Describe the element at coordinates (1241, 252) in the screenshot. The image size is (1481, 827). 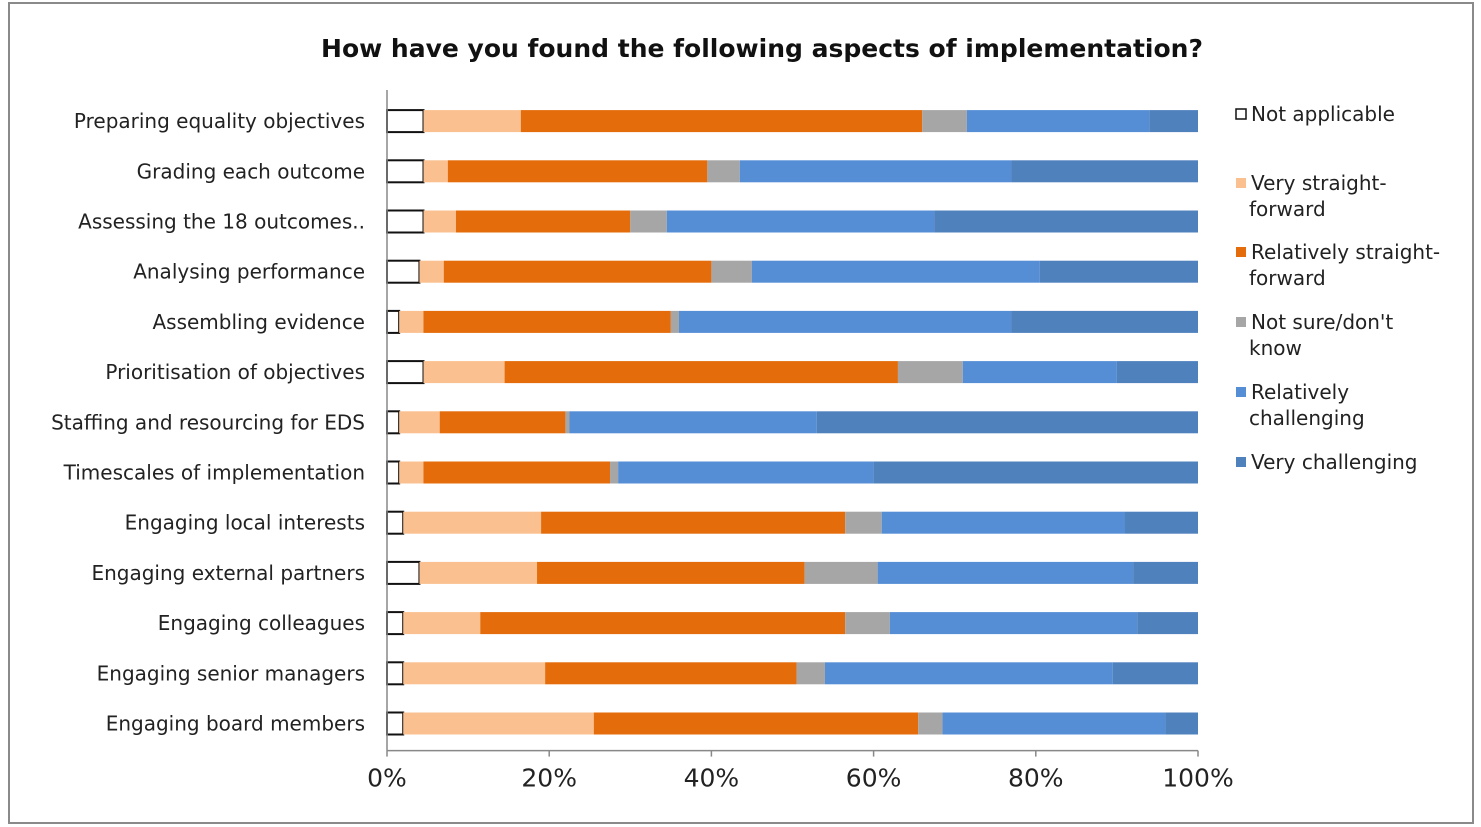
I see `legend-swatch-relatively-straight-forward` at that location.